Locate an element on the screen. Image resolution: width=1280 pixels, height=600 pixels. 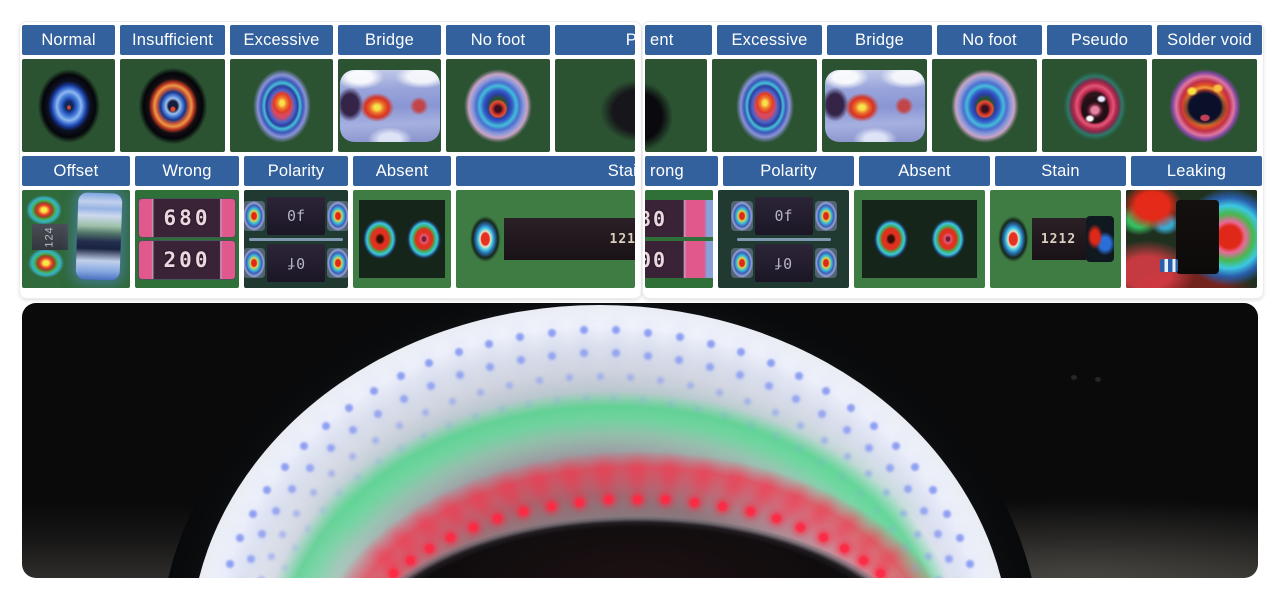
resistor-top: 680 is located at coordinates (187, 218).